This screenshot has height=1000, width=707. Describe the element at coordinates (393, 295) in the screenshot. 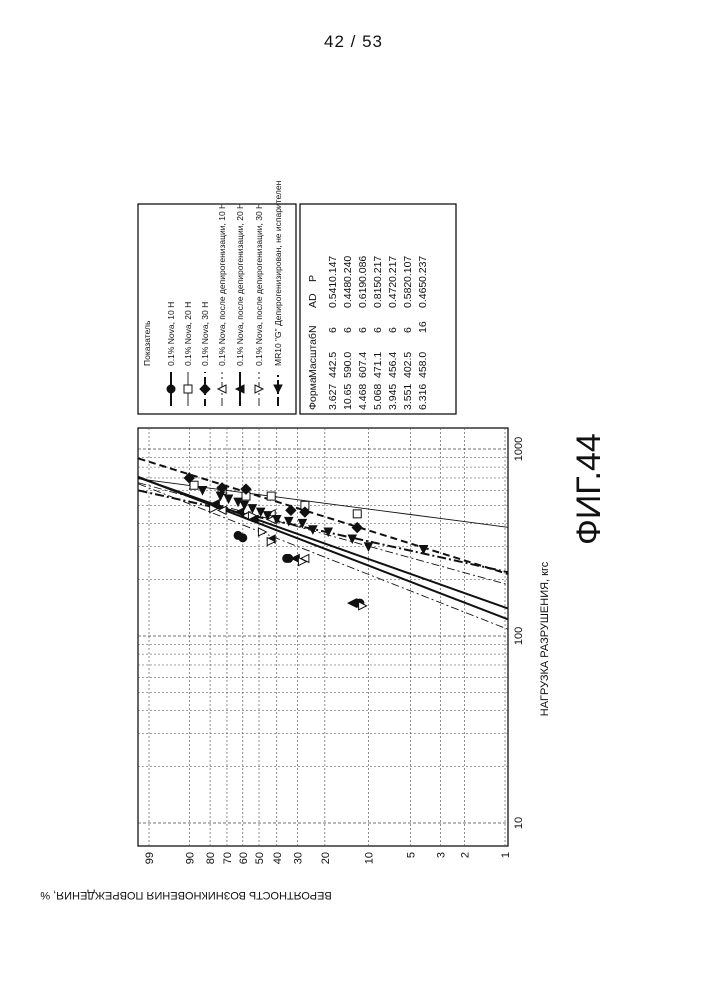

I see `table-cell: 0.472` at that location.